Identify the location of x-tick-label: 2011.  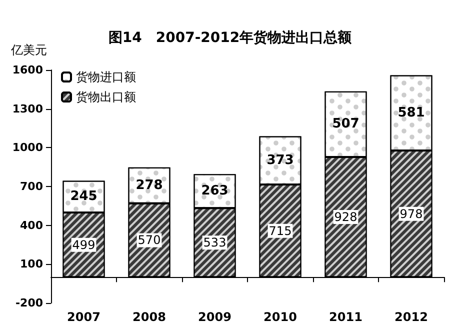
(345, 317).